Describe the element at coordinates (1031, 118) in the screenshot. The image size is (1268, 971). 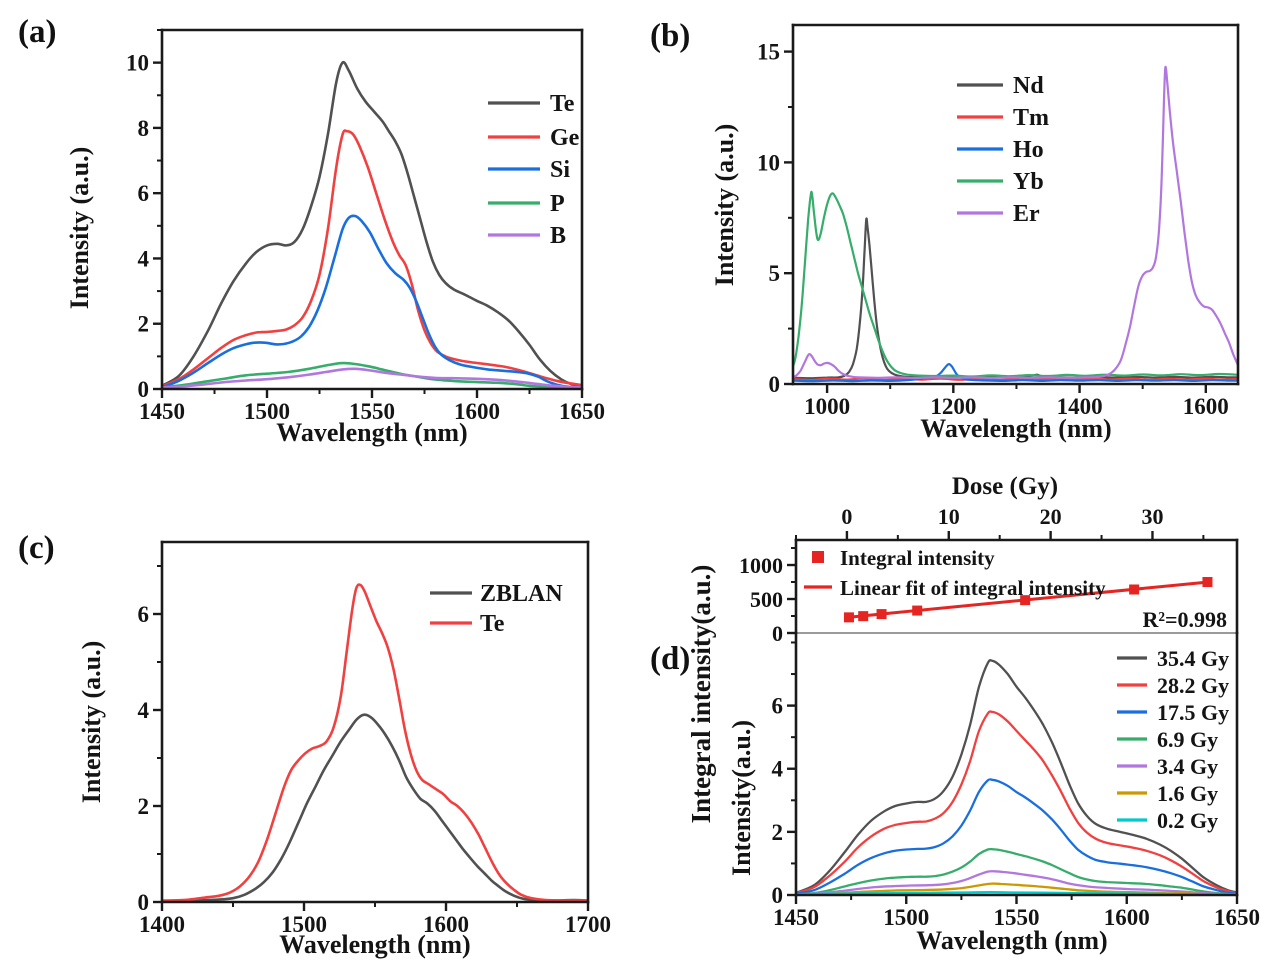
I see `legend-label-tm: Tm` at that location.